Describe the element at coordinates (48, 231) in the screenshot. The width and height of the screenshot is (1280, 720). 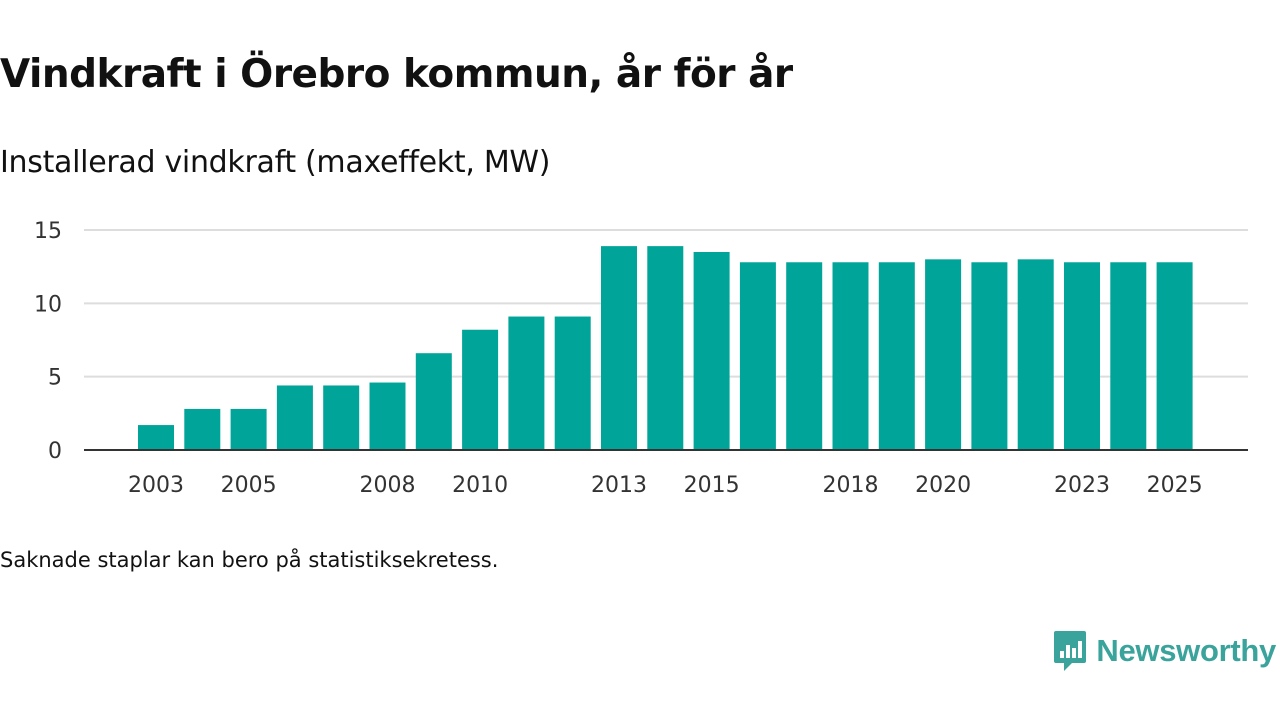
I see `y-tick-label: 15` at that location.